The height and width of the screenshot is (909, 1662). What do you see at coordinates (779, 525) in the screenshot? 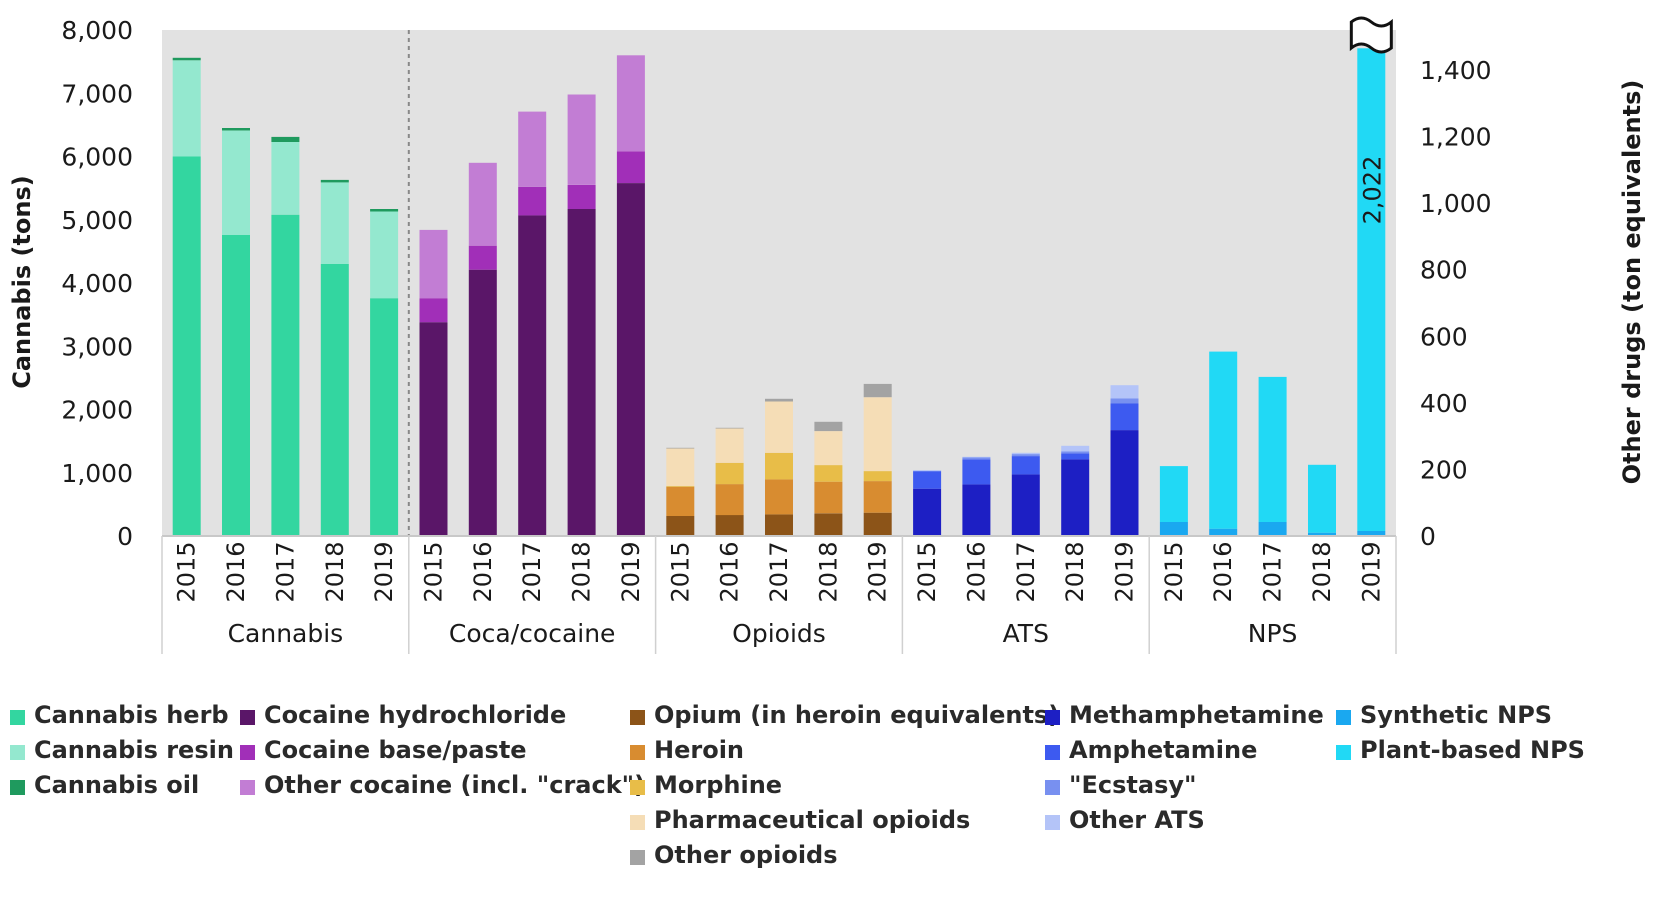
I see `bar-opium-2017` at bounding box center [779, 525].